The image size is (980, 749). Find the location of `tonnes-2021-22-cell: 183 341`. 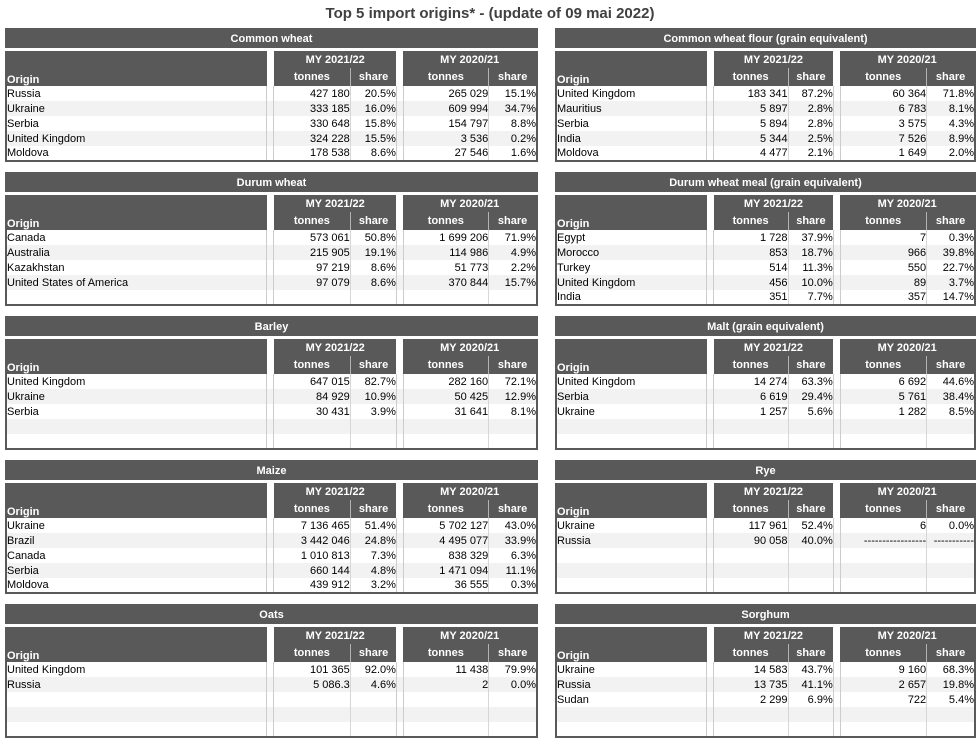

tonnes-2021-22-cell: 183 341 is located at coordinates (767, 93).